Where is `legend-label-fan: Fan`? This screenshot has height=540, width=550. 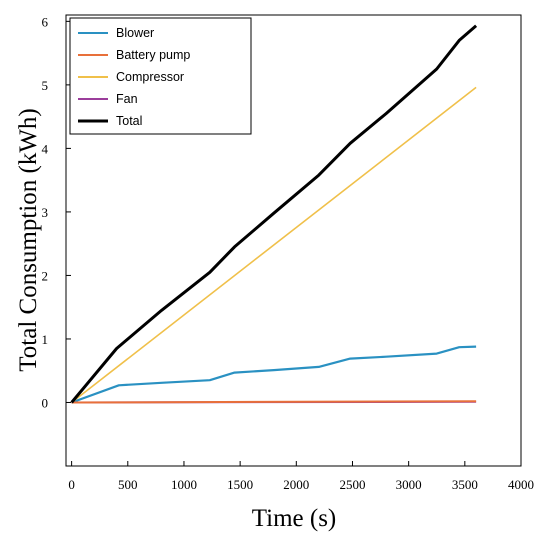 legend-label-fan: Fan is located at coordinates (127, 99).